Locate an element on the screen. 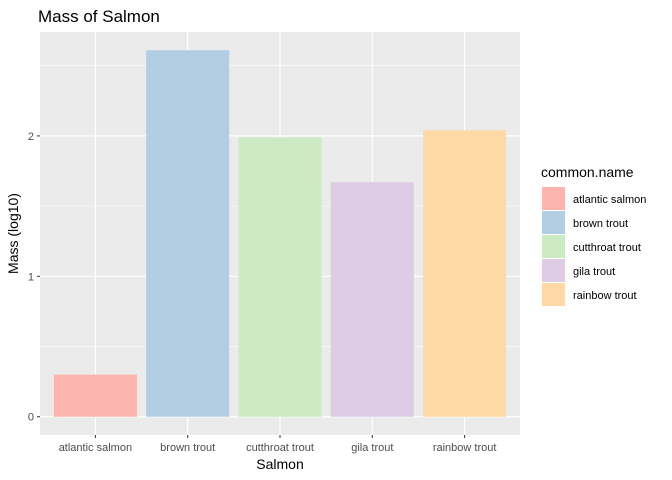  legend-label: gila trout is located at coordinates (594, 272).